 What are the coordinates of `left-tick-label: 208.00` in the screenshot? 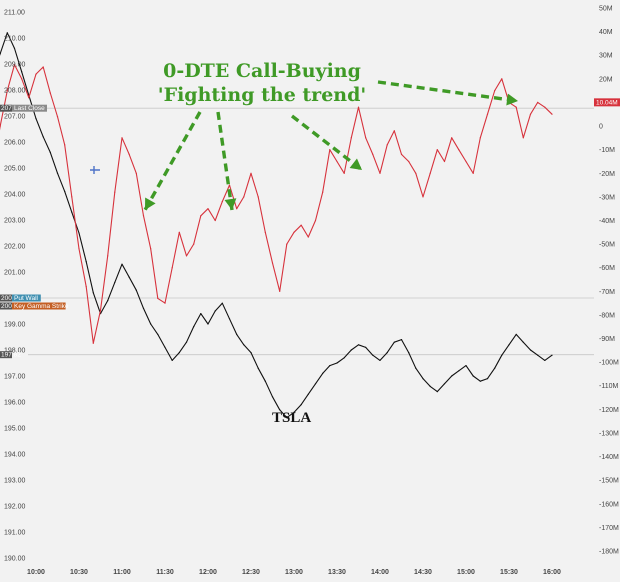 It's located at (15, 91).